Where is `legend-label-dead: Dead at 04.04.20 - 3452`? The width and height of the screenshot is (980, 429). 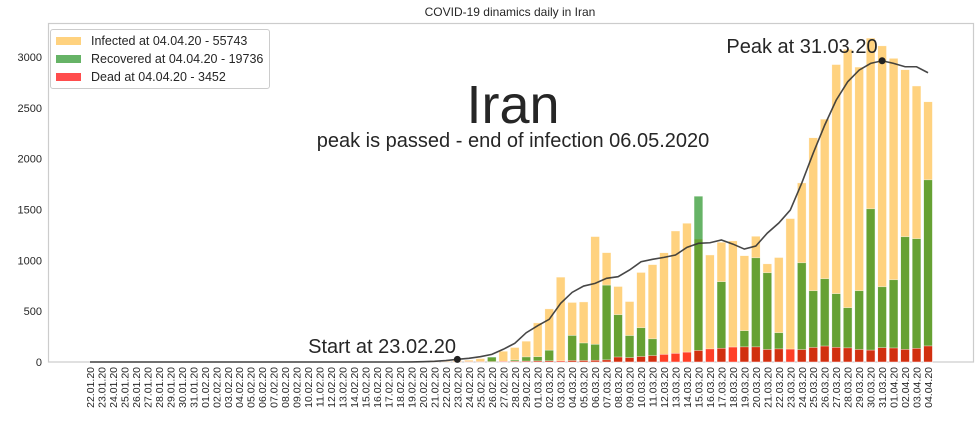
legend-label-dead: Dead at 04.04.20 - 3452 is located at coordinates (158, 77).